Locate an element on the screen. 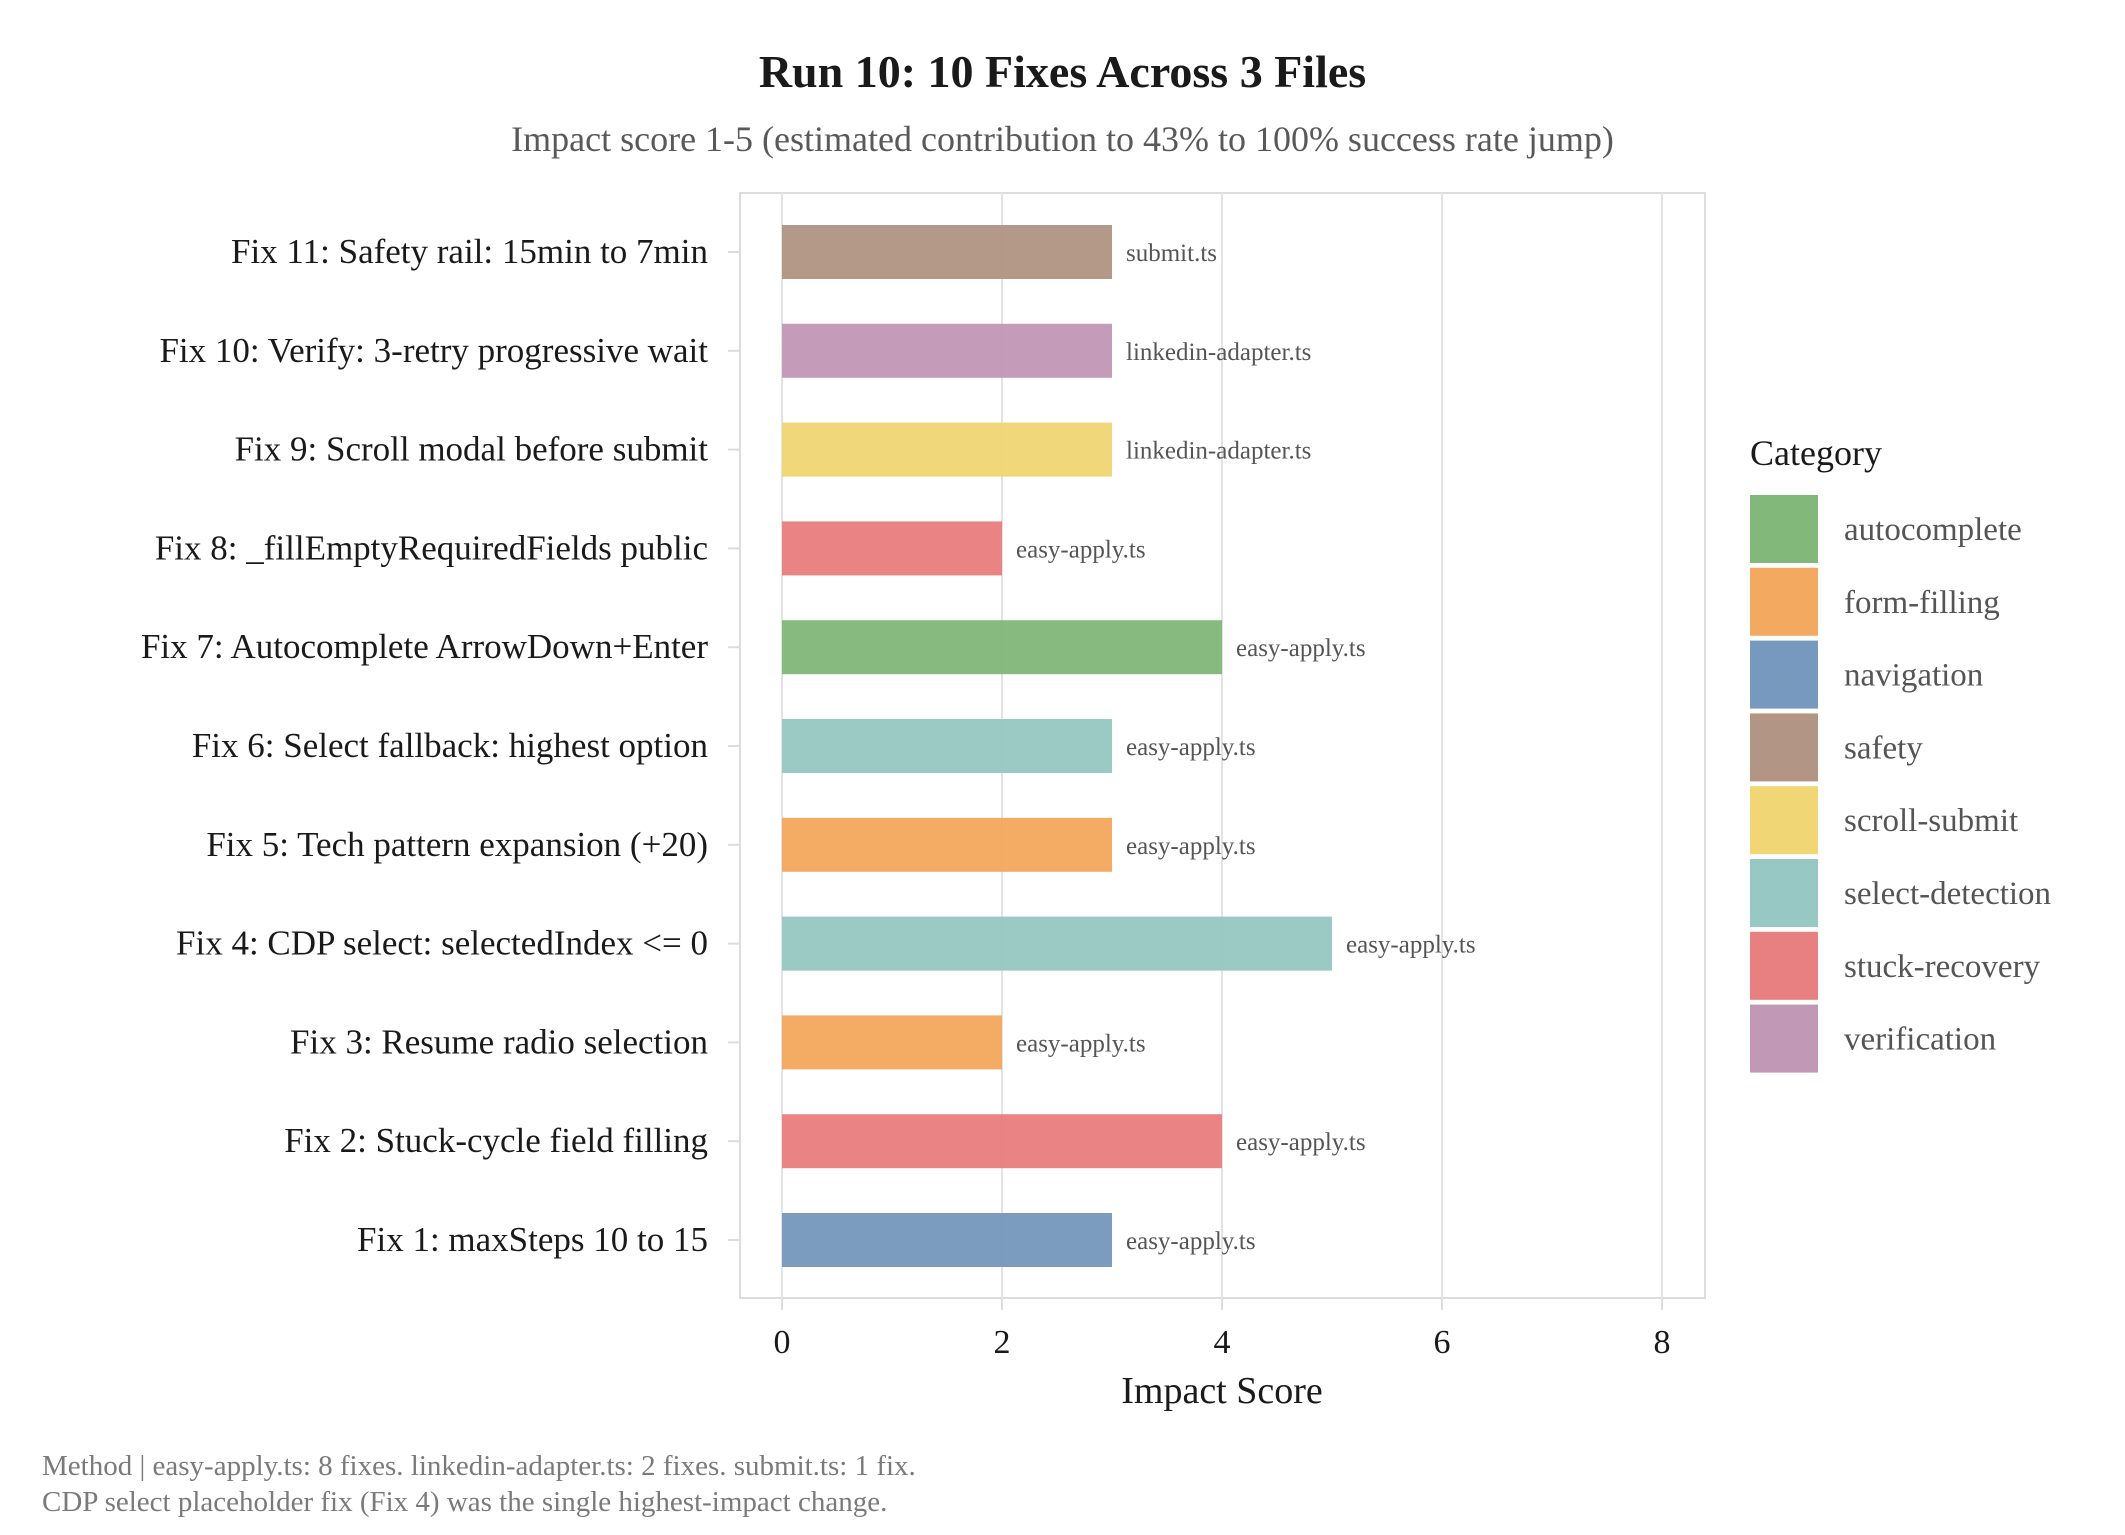  x-tick-label: 8 is located at coordinates (1662, 1342).